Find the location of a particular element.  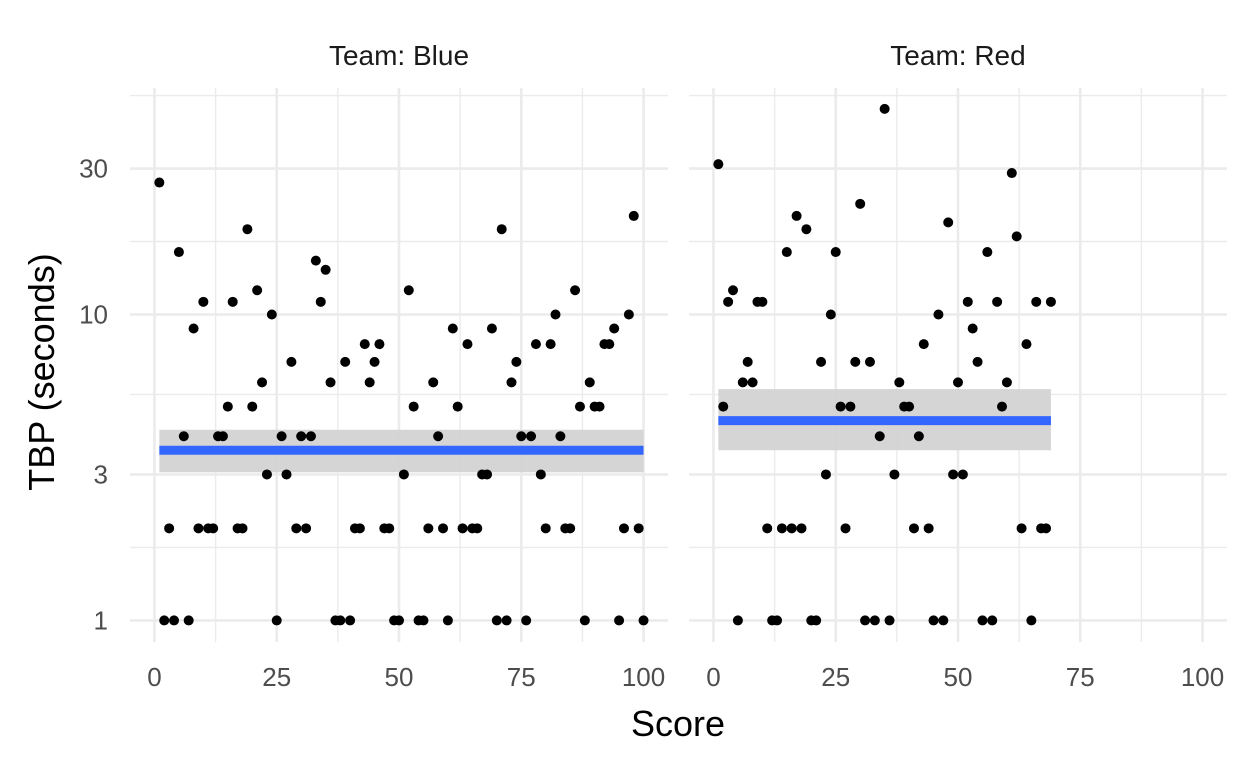

x-tick-label: 100 is located at coordinates (643, 677).